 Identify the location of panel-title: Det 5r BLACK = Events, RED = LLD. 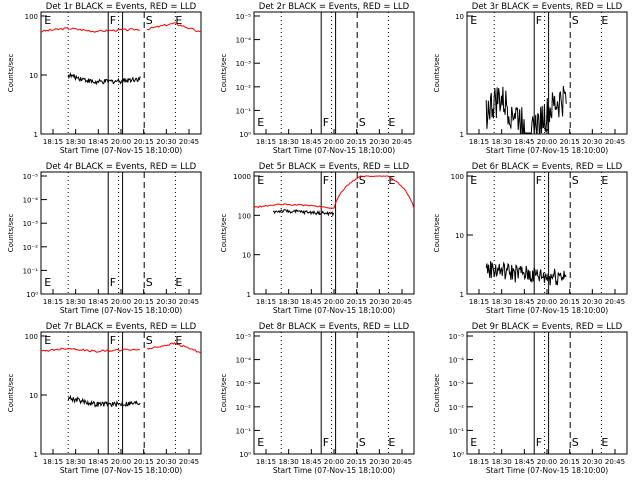
(334, 167).